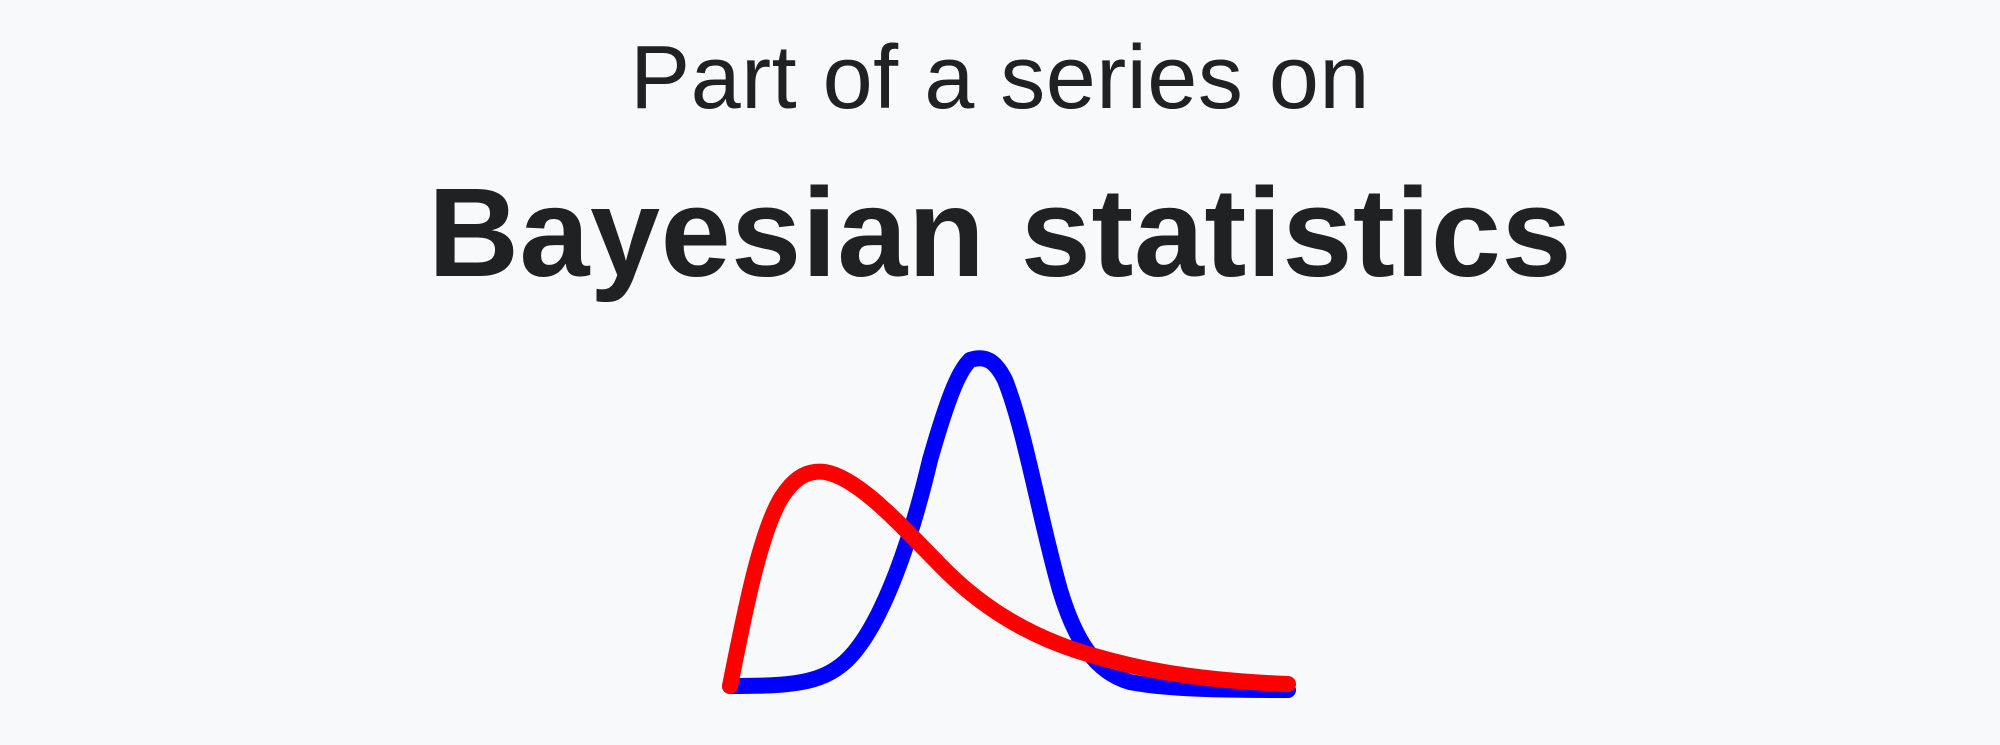 Image resolution: width=2000 pixels, height=745 pixels. What do you see at coordinates (1000, 232) in the screenshot?
I see `series-title-link: Bayesian statistics` at bounding box center [1000, 232].